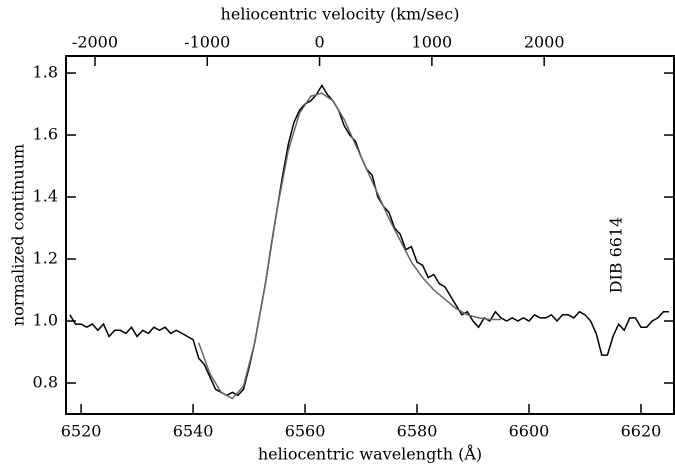 This screenshot has width=675, height=469. What do you see at coordinates (18, 235) in the screenshot?
I see `y-axis-label: normalized continuum` at bounding box center [18, 235].